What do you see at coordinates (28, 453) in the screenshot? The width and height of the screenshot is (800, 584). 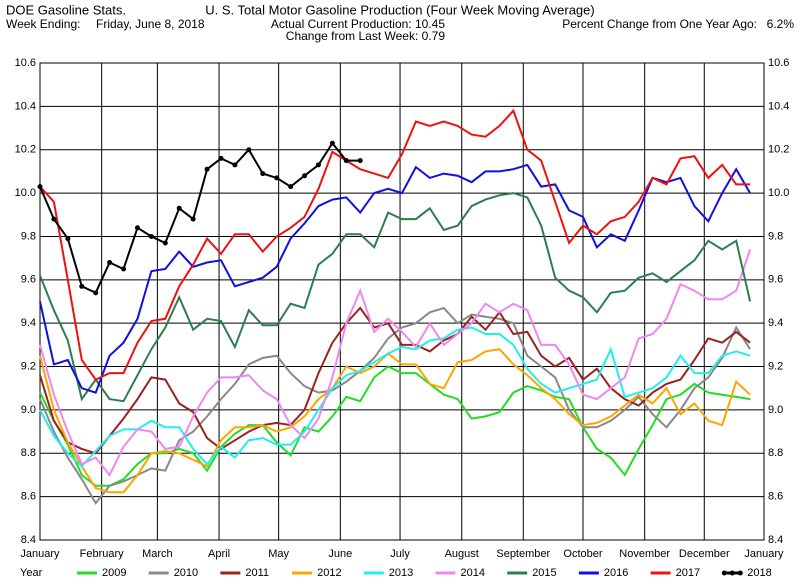 I see `y-tick-label: 8.8` at bounding box center [28, 453].